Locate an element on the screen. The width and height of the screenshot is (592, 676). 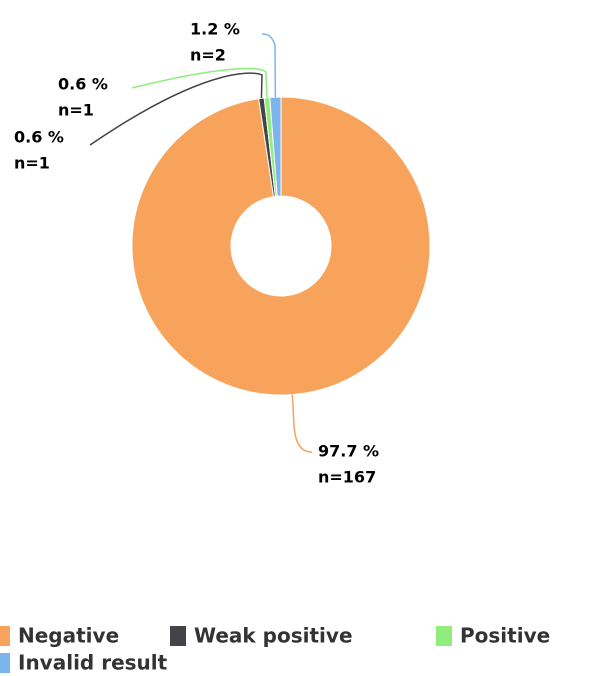
value-label: 97.7 % is located at coordinates (348, 451).